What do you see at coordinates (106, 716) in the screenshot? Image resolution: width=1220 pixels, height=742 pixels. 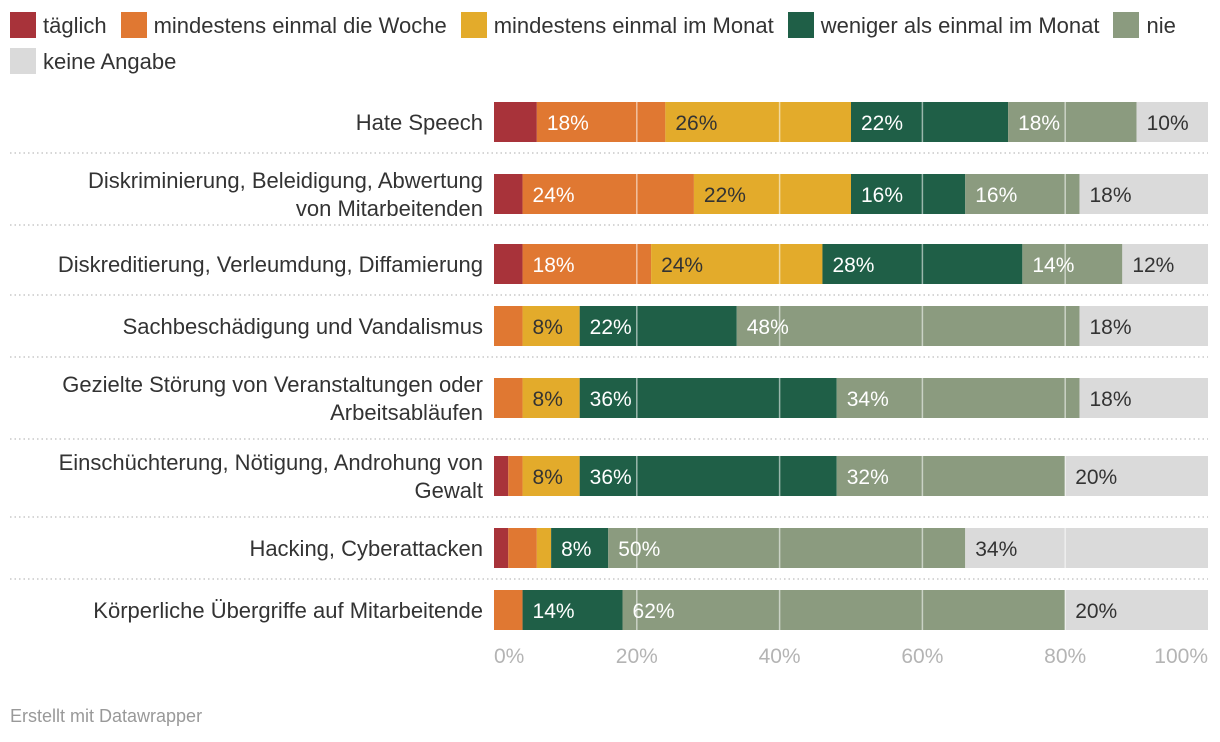 I see `footer-credit: Erstellt mit Datawrapper` at bounding box center [106, 716].